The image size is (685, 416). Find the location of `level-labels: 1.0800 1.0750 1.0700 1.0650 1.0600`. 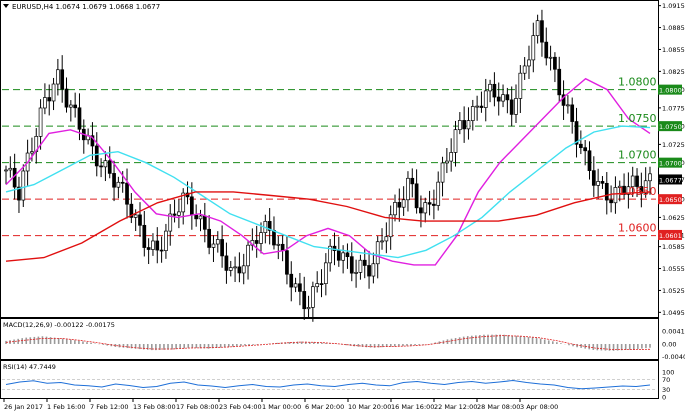

level-labels: 1.0800 1.0750 1.0700 1.0650 1.0600 is located at coordinates (637, 155).